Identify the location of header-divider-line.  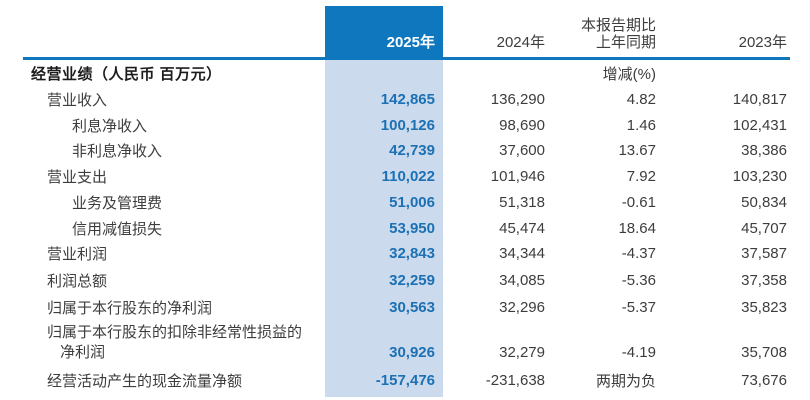
(406, 58).